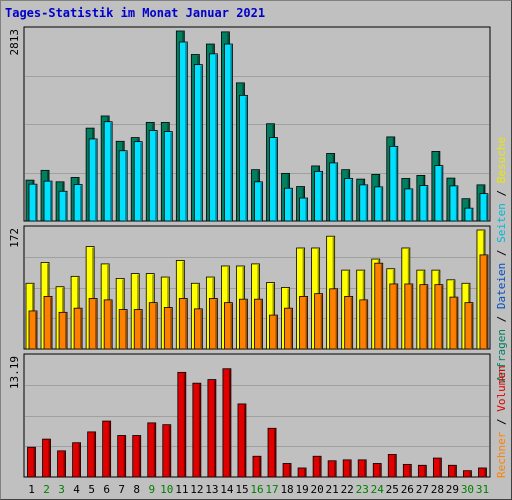 This screenshot has height=500, width=512. Describe the element at coordinates (362, 489) in the screenshot. I see `day-label-23: 23` at that location.